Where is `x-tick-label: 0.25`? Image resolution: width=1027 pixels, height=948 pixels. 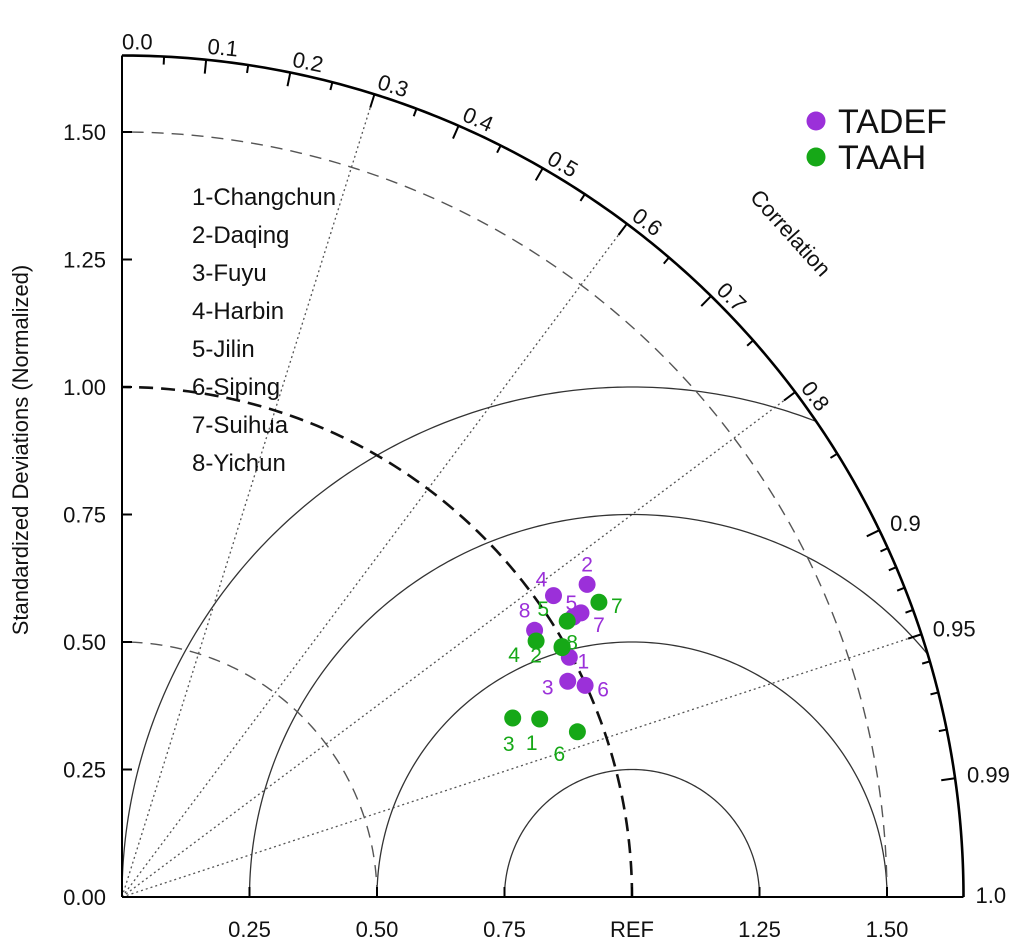
x-tick-label: 0.25 is located at coordinates (249, 929).